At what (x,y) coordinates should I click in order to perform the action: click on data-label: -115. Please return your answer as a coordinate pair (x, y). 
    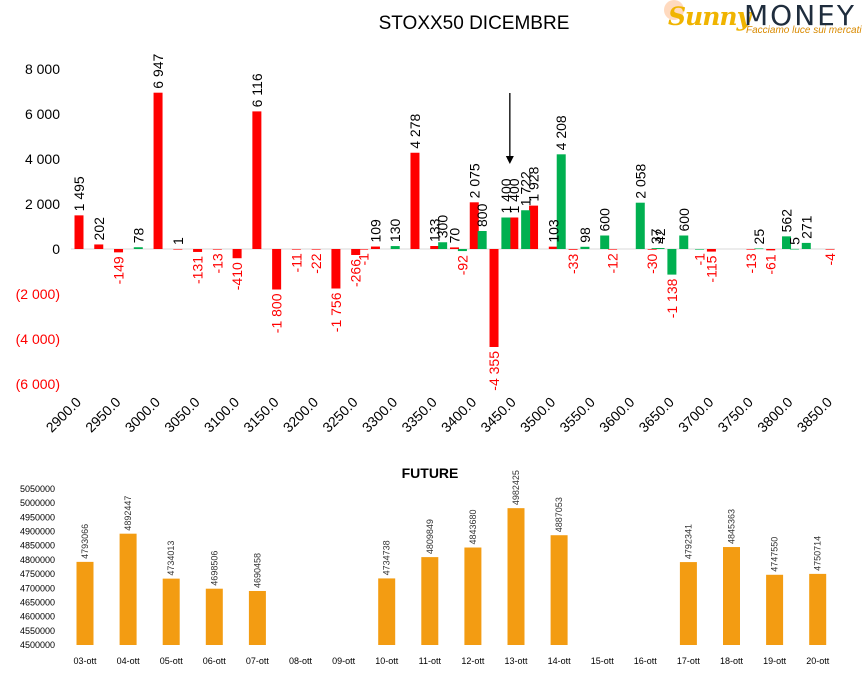
    Looking at the image, I should click on (711, 268).